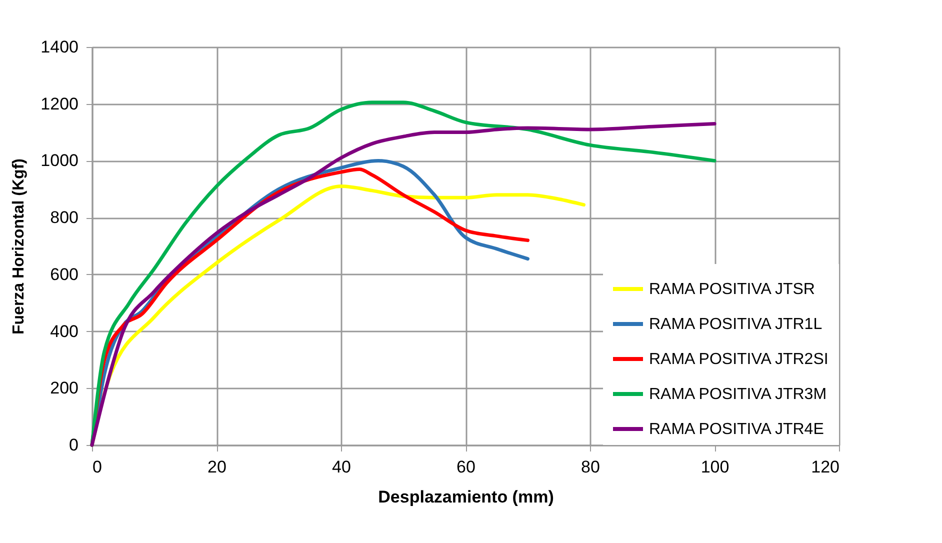  I want to click on legend-label: RAMA POSITIVA JTR1L, so click(735, 324).